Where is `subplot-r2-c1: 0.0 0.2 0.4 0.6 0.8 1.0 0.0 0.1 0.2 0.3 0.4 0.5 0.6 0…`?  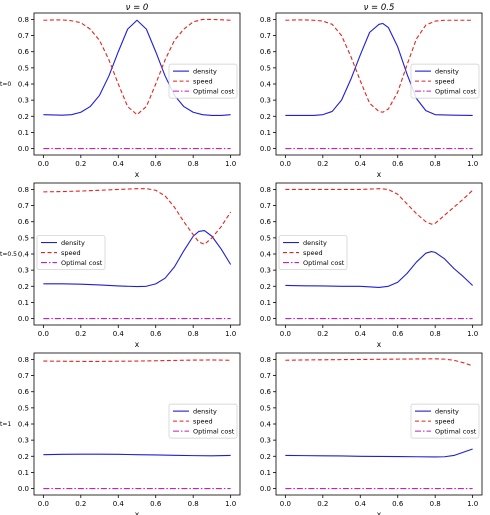 subplot-r2-c1: 0.0 0.2 0.4 0.6 0.8 1.0 0.0 0.1 0.2 0.3 0.4 0.5 0.6 0… is located at coordinates (371, 433).